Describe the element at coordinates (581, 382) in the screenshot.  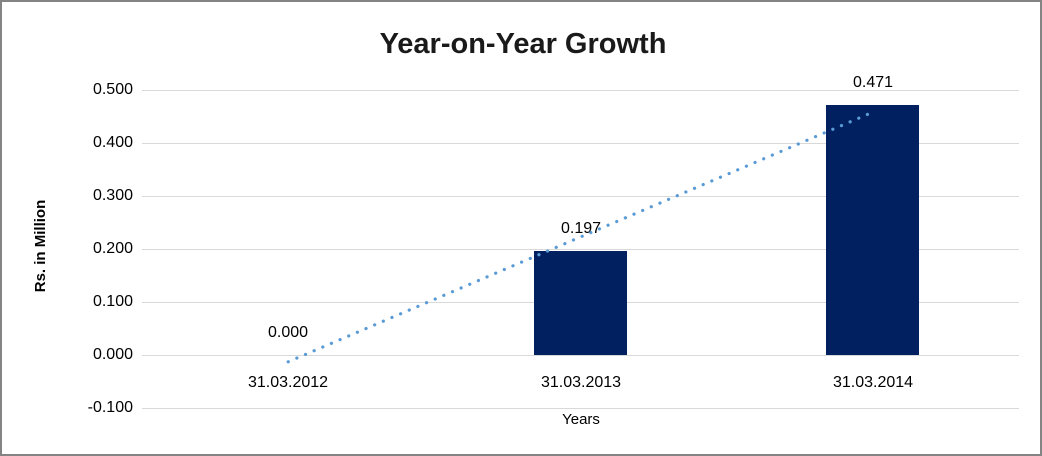
I see `x-tick-label: 31.03.2013` at that location.